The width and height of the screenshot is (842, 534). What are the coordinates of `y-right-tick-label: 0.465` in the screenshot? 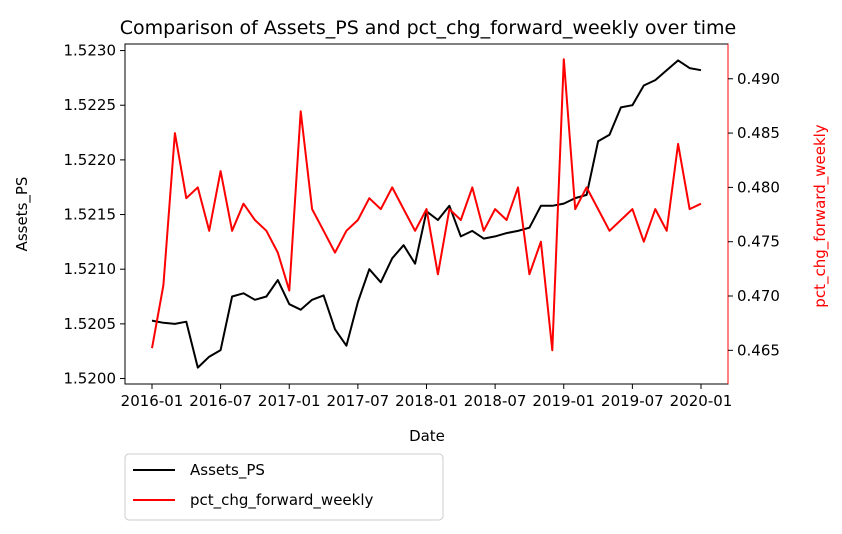 It's located at (758, 350).